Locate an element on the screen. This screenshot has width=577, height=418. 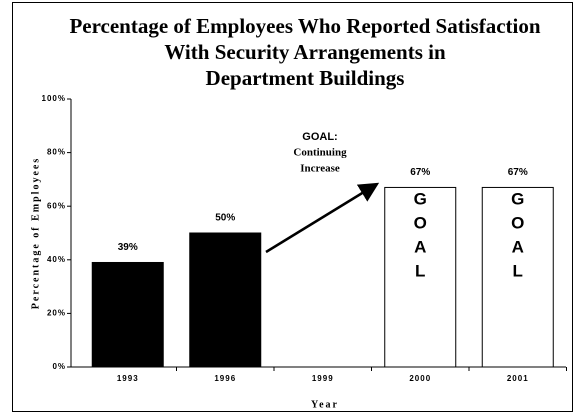
value-label: 50% is located at coordinates (225, 218).